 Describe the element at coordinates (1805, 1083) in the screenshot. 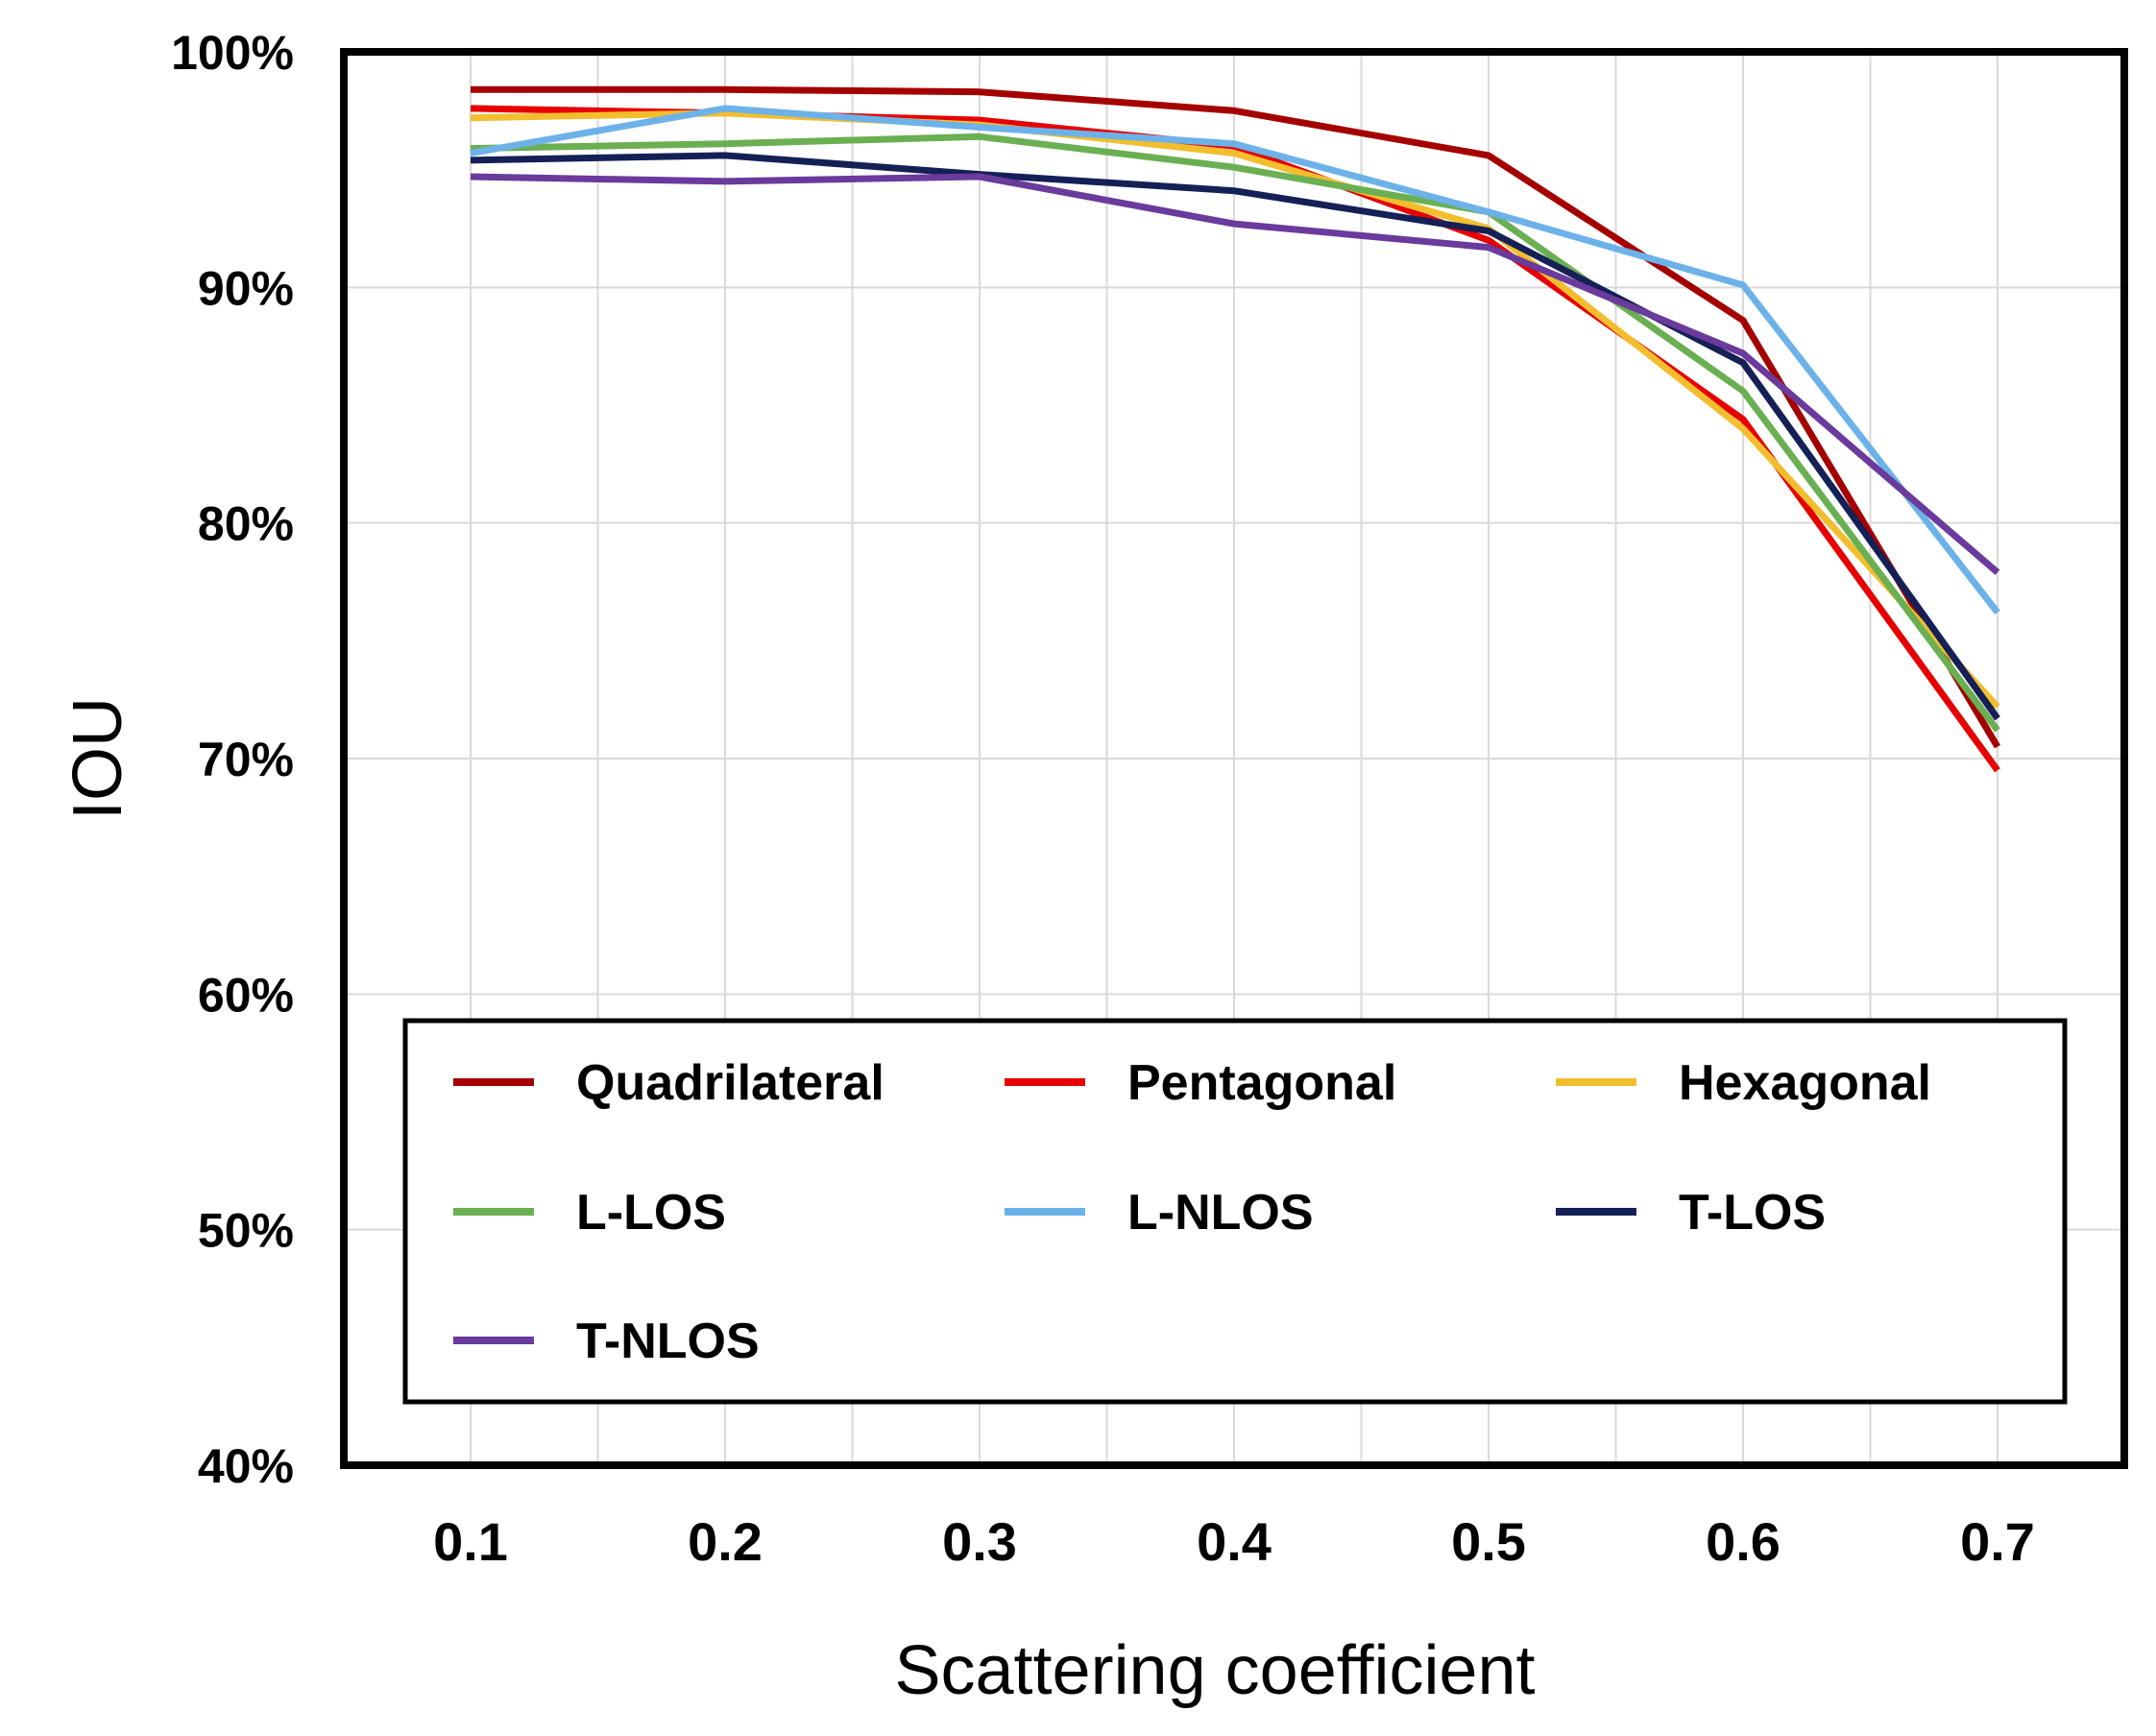

I see `legend-label-hexagonal: Hexagonal` at that location.